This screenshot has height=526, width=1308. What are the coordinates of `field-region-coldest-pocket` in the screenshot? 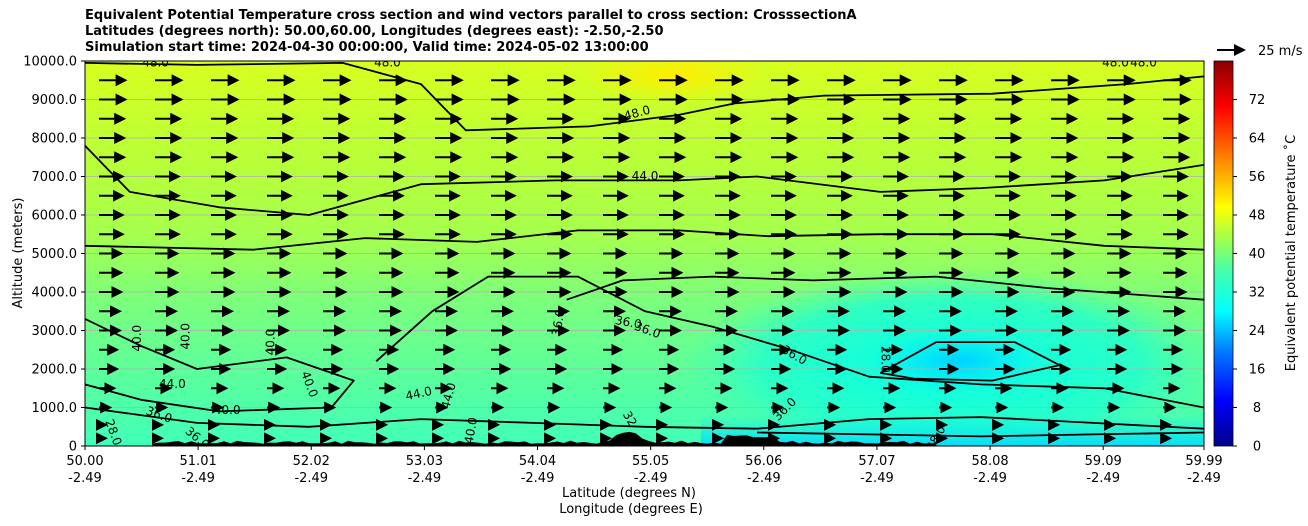 It's located at (958, 361).